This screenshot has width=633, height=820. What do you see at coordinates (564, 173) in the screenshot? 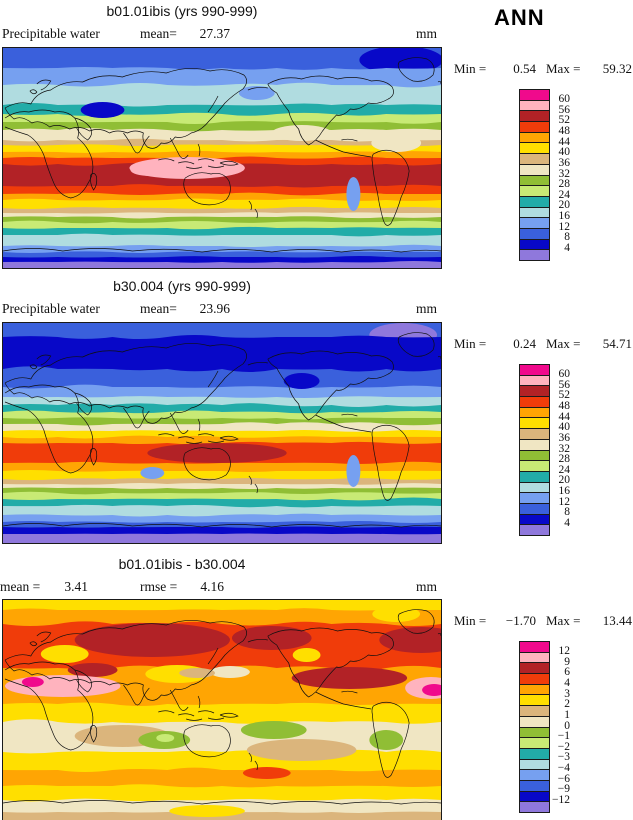
I see `colorbar-label: 32` at bounding box center [564, 173].